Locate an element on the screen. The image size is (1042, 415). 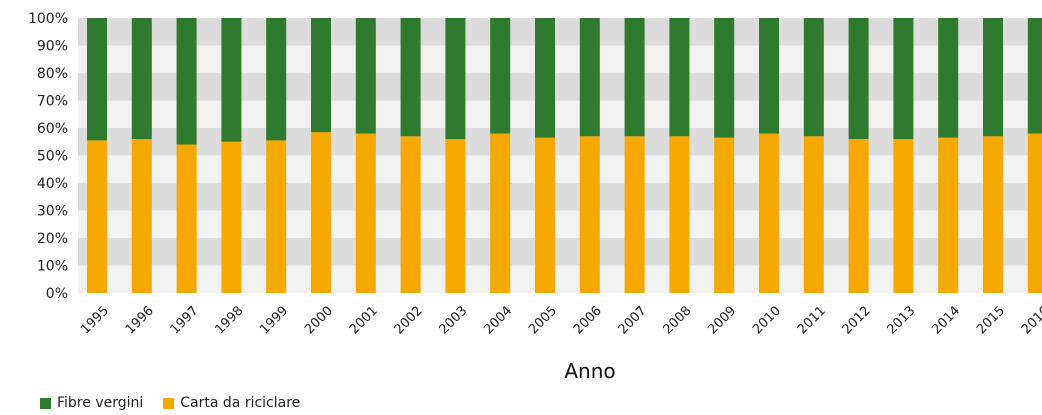
y-tick-label: 70% is located at coordinates (52, 102).